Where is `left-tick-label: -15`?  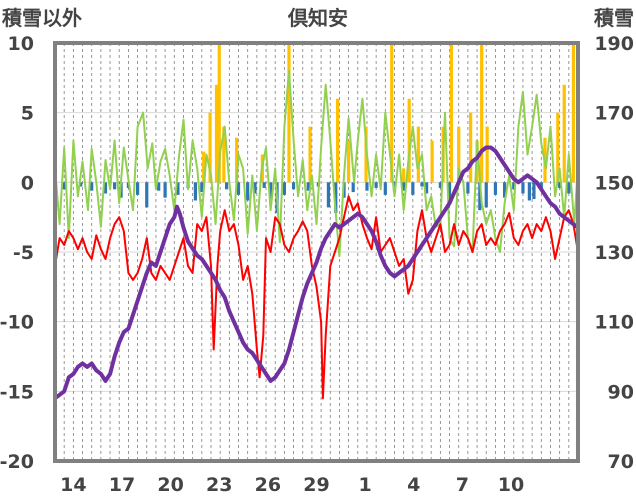 left-tick-label: -15 is located at coordinates (17, 392).